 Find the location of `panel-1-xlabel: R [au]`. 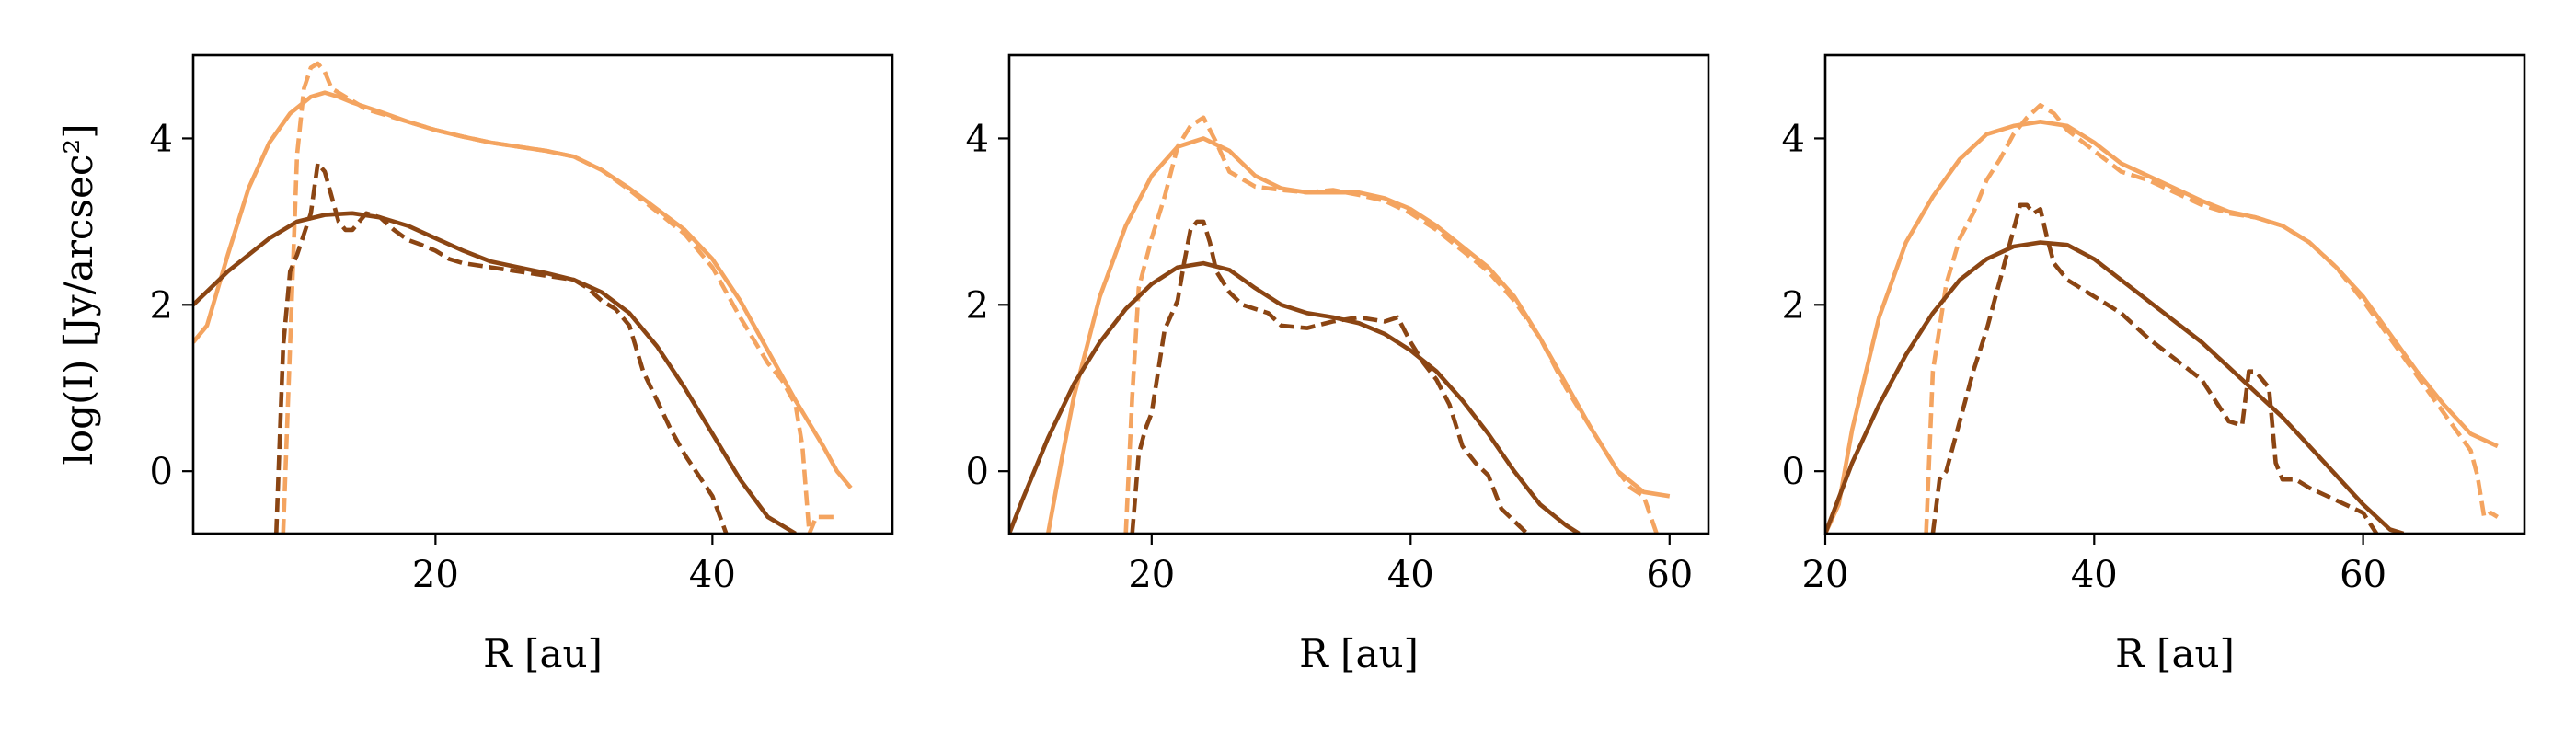

panel-1-xlabel: R [au] is located at coordinates (543, 653).